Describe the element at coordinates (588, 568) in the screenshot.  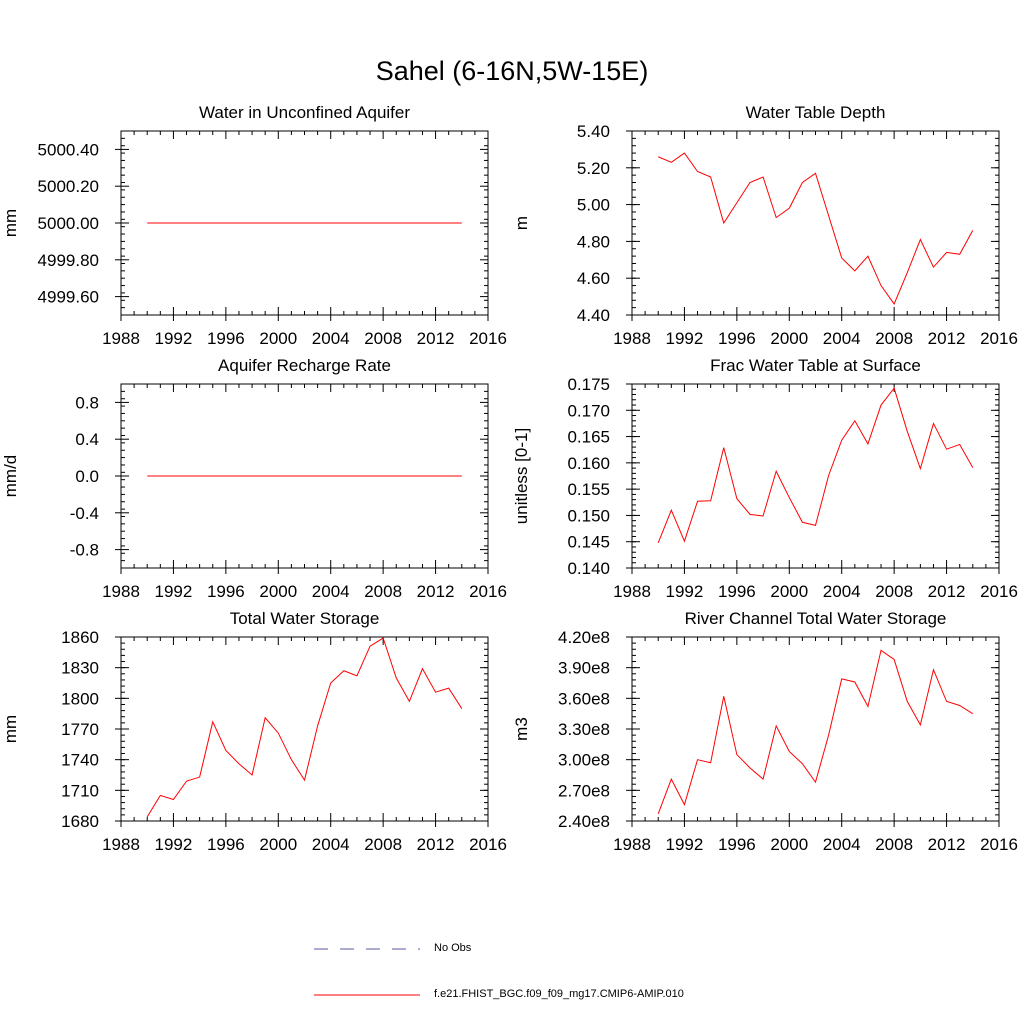
I see `y-tick-label: 0.140` at that location.